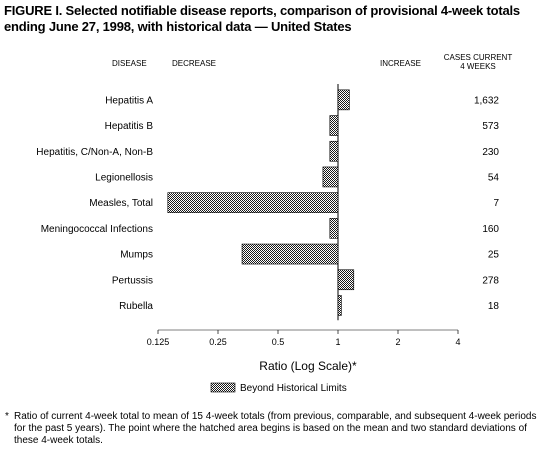  I want to click on cases-value: 573, so click(490, 126).